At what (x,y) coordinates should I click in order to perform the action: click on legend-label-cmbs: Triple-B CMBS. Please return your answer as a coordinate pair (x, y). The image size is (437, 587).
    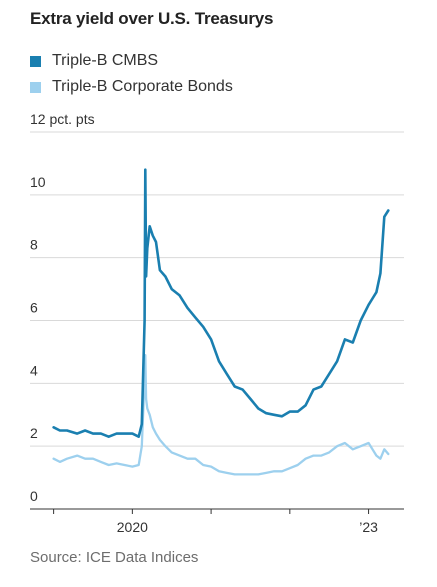
    Looking at the image, I should click on (105, 60).